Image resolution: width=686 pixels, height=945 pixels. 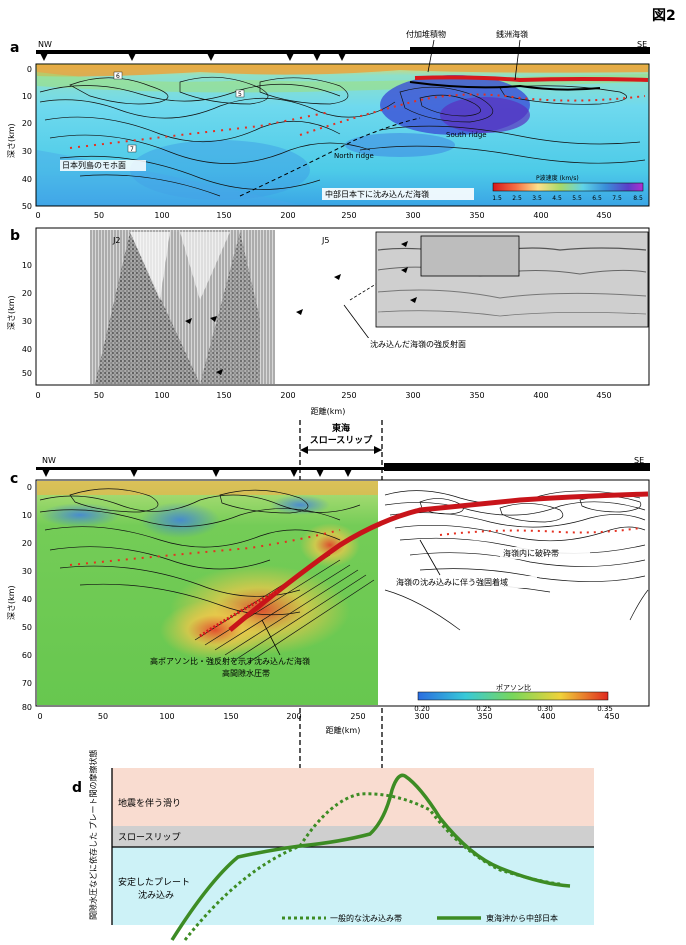 I want to click on panel-c-xtick: 300, so click(x=421, y=716).